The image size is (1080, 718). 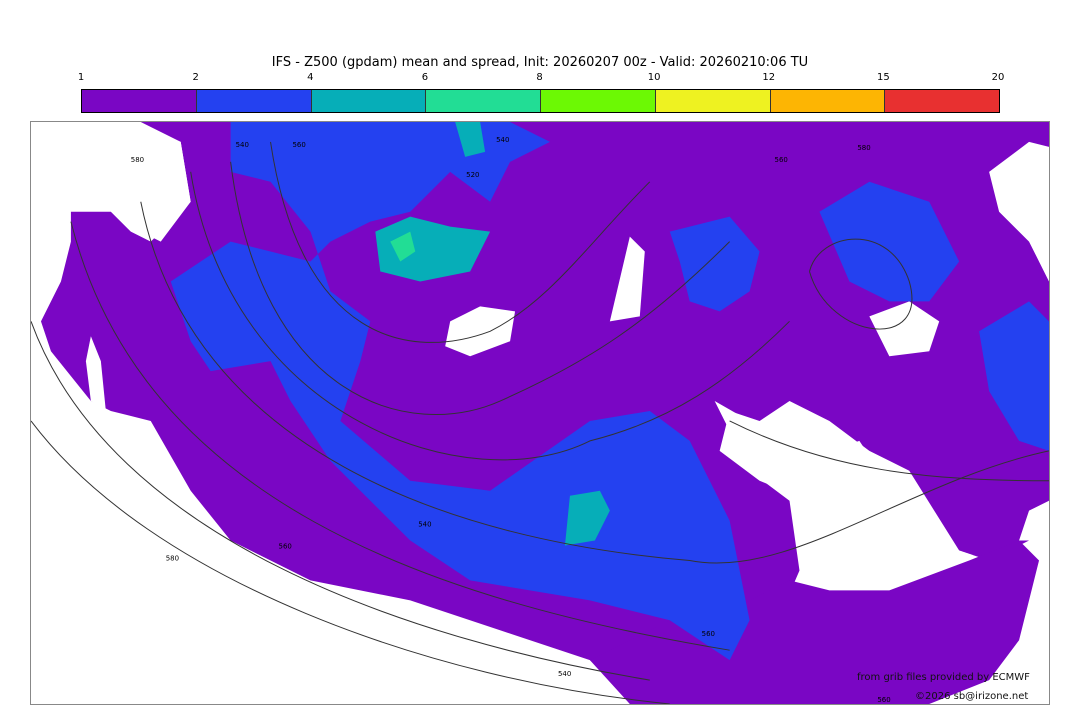 What do you see at coordinates (943, 677) in the screenshot?
I see `source-credit: from grib files provided by ECMWF` at bounding box center [943, 677].